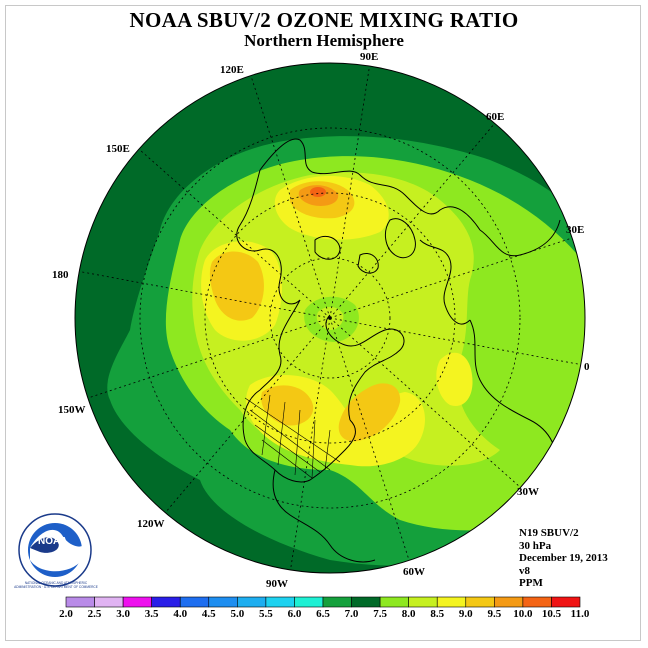 The image size is (648, 648). What do you see at coordinates (118, 149) in the screenshot?
I see `lon-label-150e: 150E` at bounding box center [118, 149].